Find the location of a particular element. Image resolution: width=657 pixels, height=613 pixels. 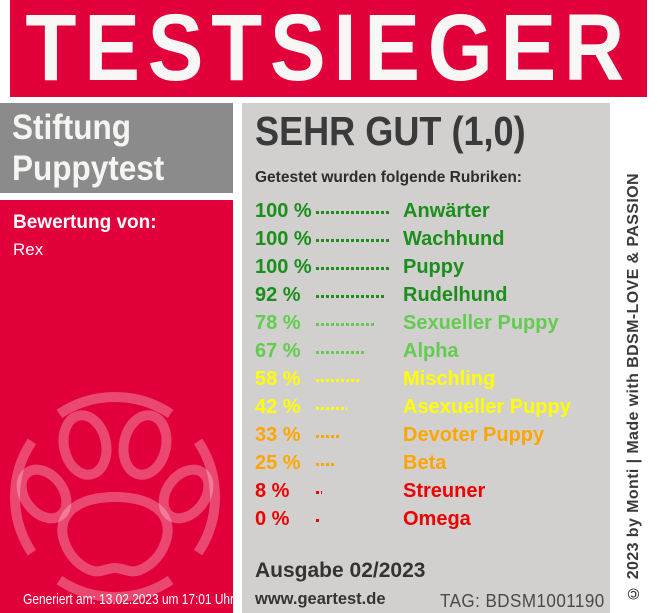

rubric-label: Asexueller Puppy is located at coordinates (487, 407).